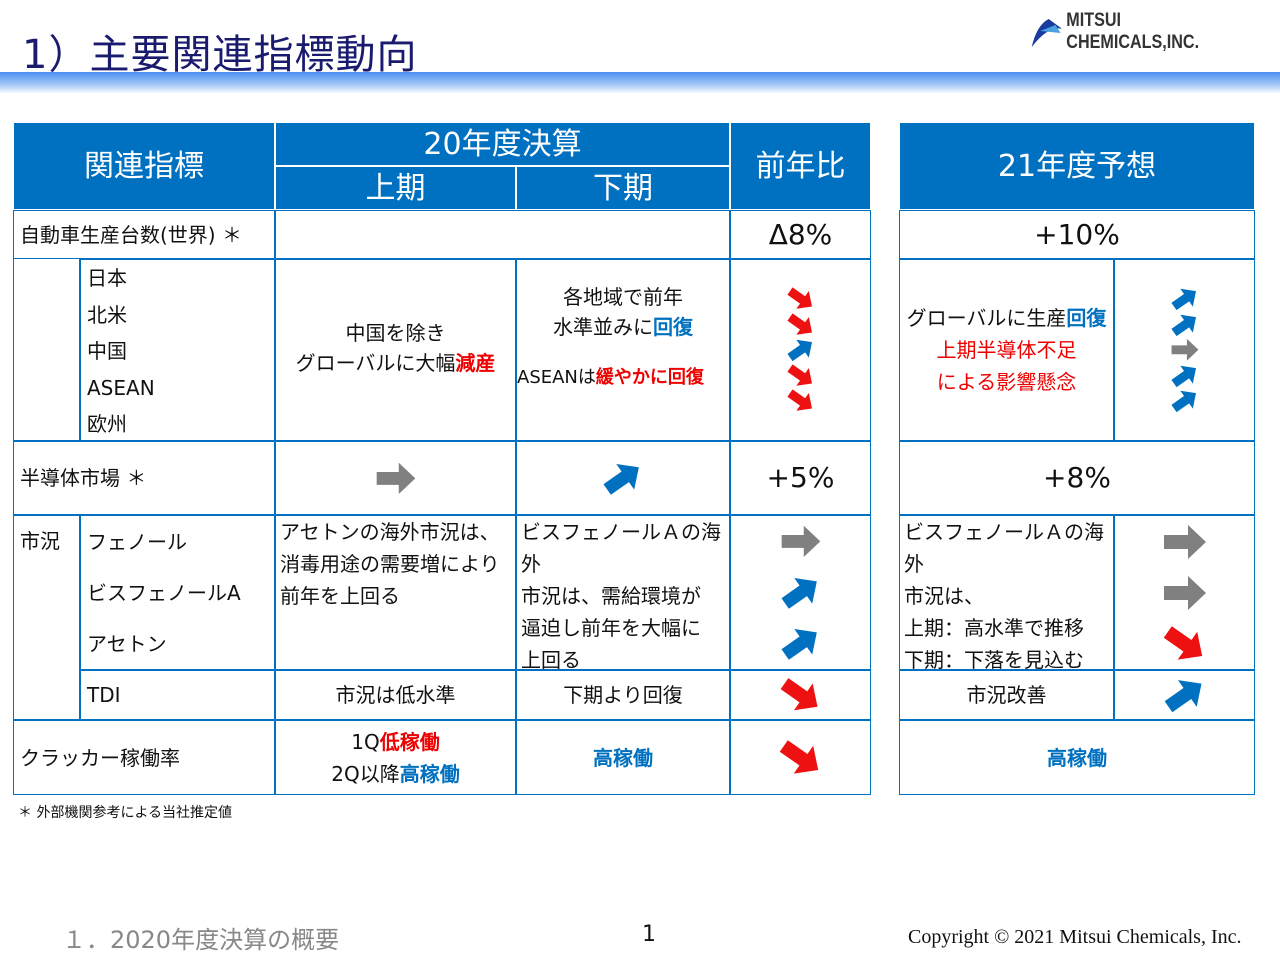 This screenshot has height=960, width=1280. What do you see at coordinates (395, 188) in the screenshot?
I see `header-h1: 上期` at bounding box center [395, 188].